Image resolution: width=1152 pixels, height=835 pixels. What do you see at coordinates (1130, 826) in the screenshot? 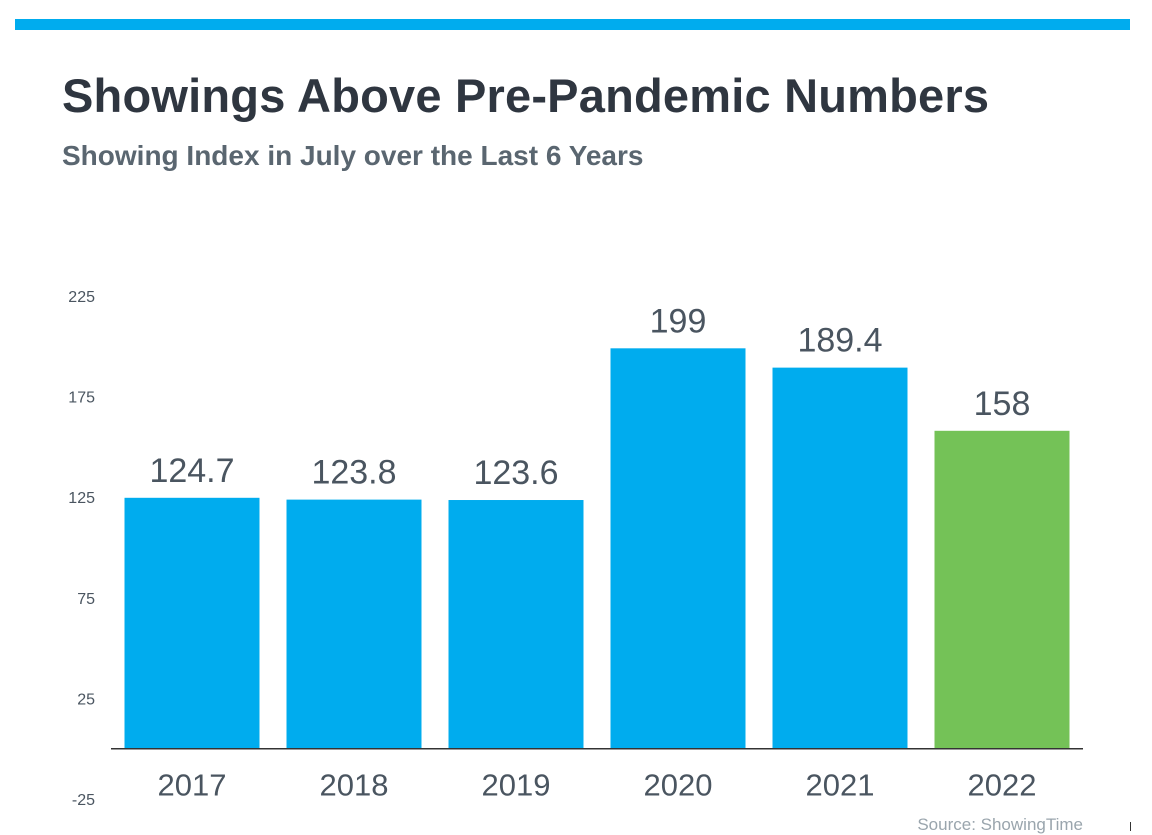
I see `text-cursor-mark` at bounding box center [1130, 826].